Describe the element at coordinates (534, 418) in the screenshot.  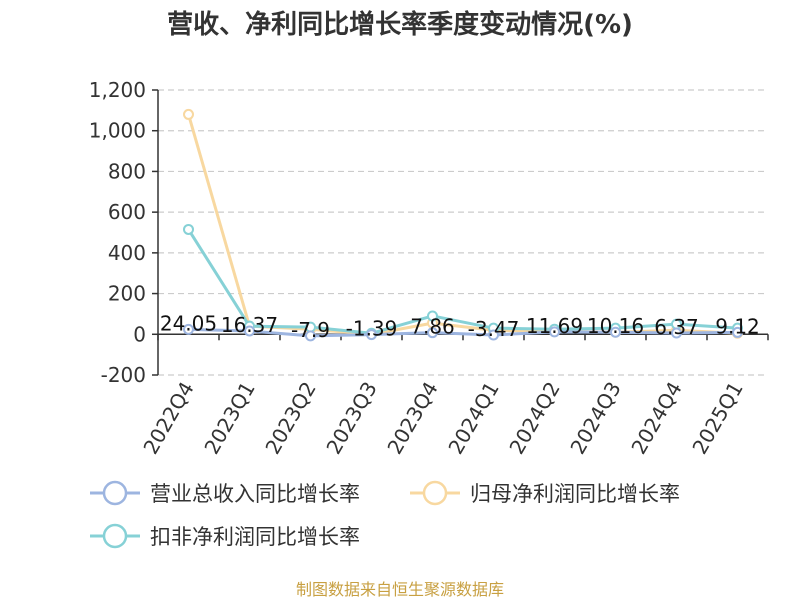
I see `x-tick-label: 2024Q2` at that location.